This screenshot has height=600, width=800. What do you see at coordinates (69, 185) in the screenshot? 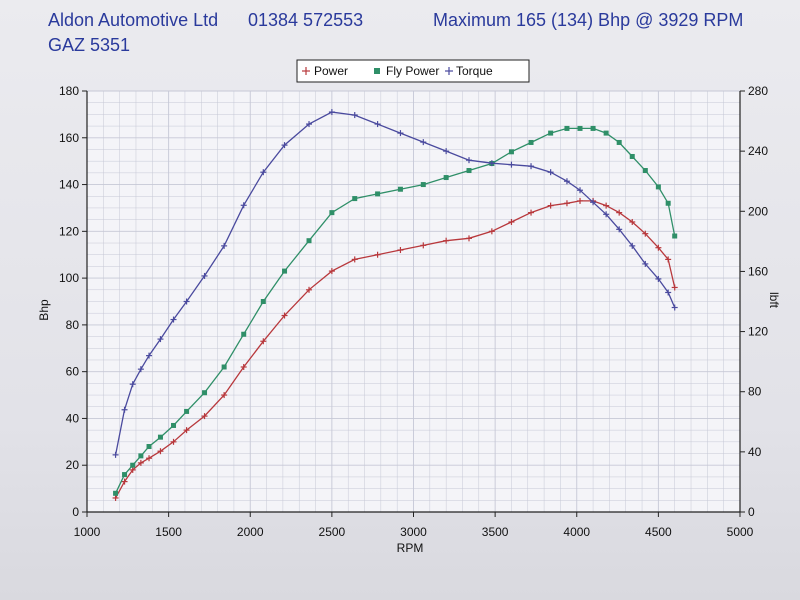
I see `y-tick-label: 140` at bounding box center [69, 185].